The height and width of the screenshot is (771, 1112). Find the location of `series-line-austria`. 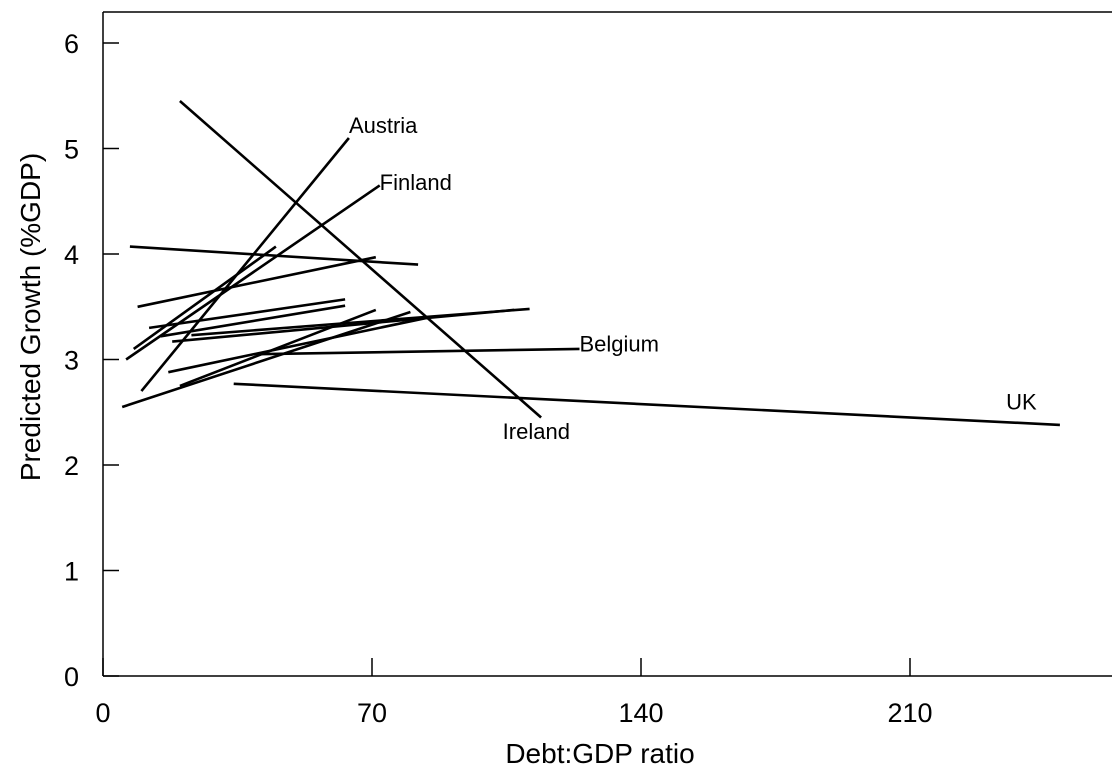

series-line-austria is located at coordinates (245, 264).